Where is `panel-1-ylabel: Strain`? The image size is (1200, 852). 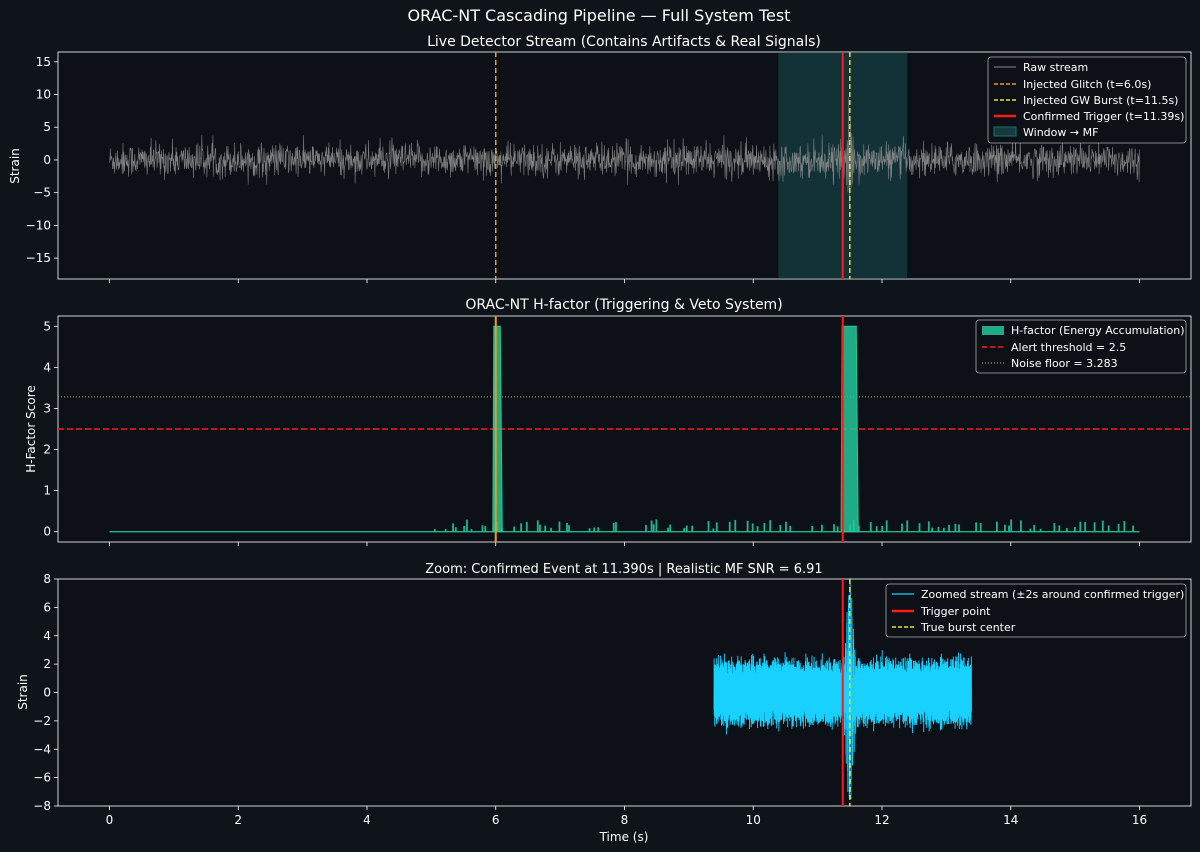 panel-1-ylabel: Strain is located at coordinates (15, 166).